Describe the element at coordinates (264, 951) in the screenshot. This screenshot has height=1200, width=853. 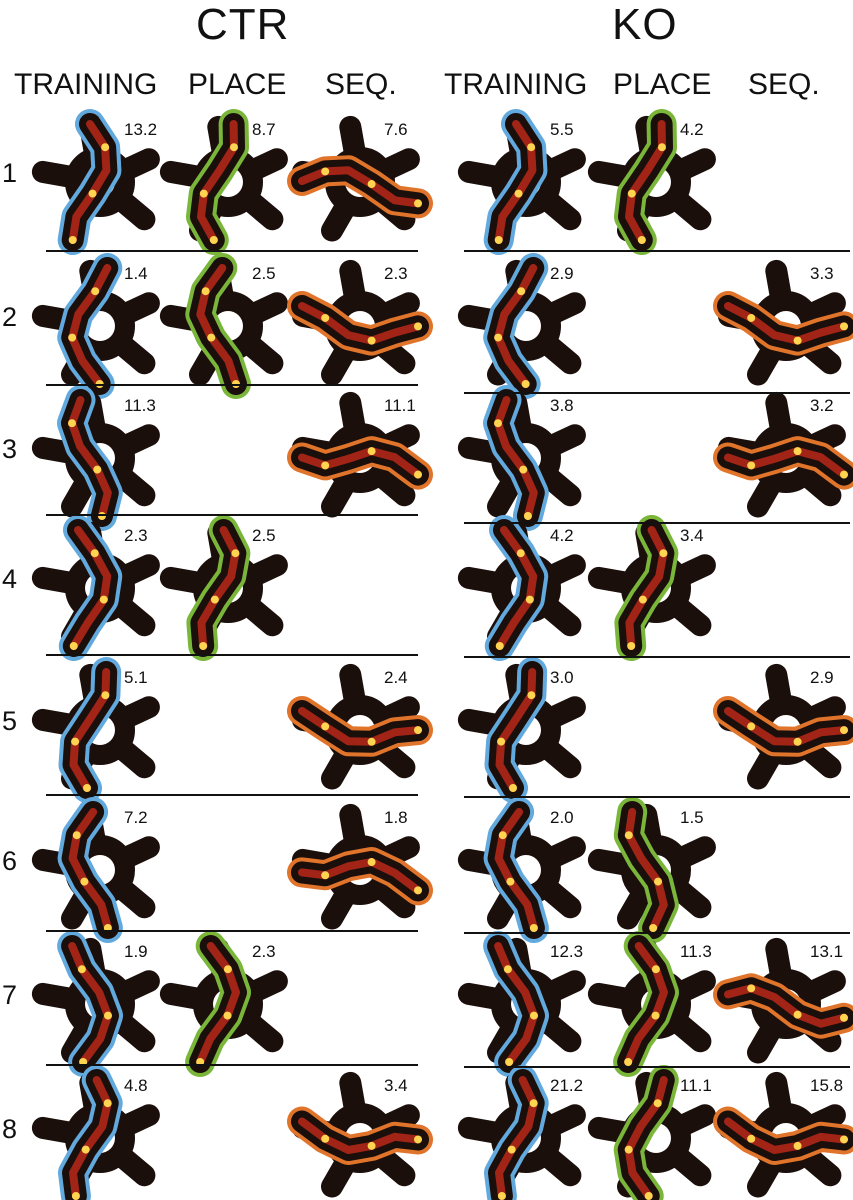
I see `value-ctr-place: 2.3` at that location.